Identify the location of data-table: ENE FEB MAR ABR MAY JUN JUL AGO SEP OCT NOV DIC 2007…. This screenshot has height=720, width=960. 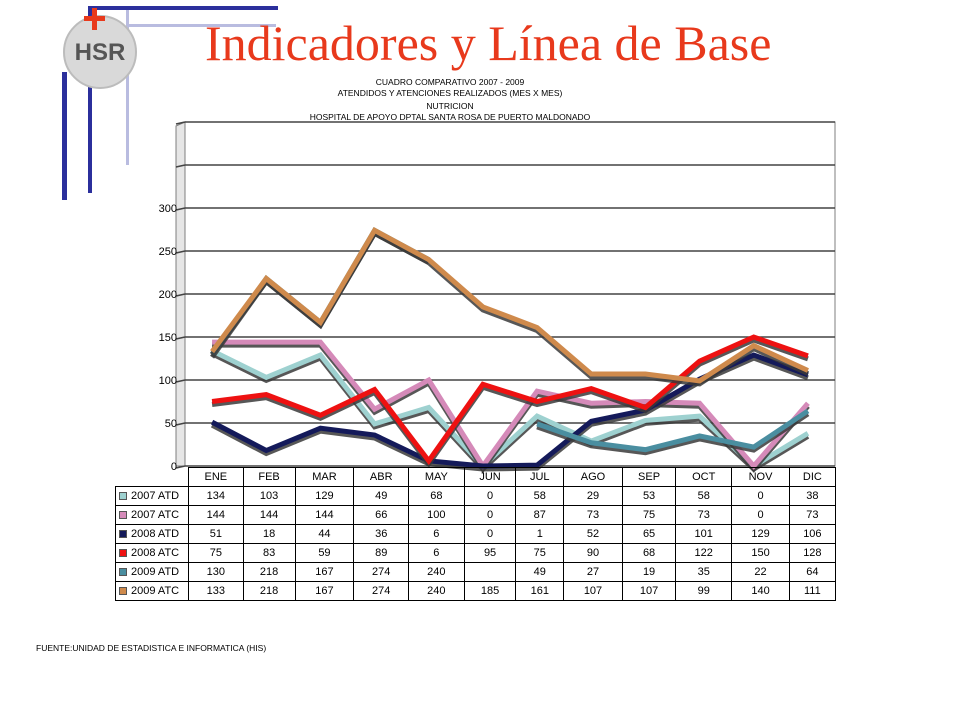
(476, 534).